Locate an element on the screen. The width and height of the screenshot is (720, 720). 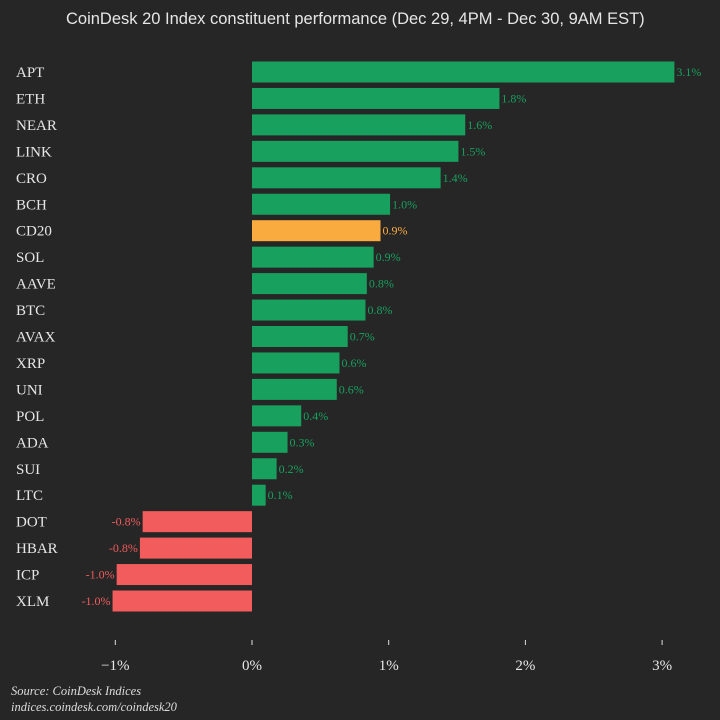
data-label: 0.1% is located at coordinates (280, 495).